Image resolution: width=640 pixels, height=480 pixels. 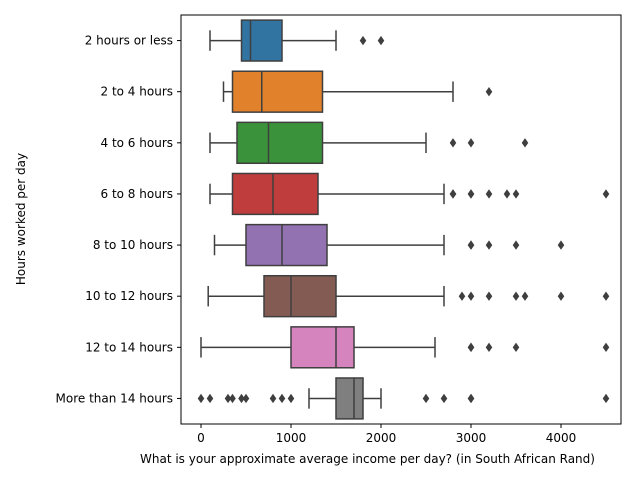 What do you see at coordinates (381, 438) in the screenshot?
I see `x-tick-label: 2000` at bounding box center [381, 438].